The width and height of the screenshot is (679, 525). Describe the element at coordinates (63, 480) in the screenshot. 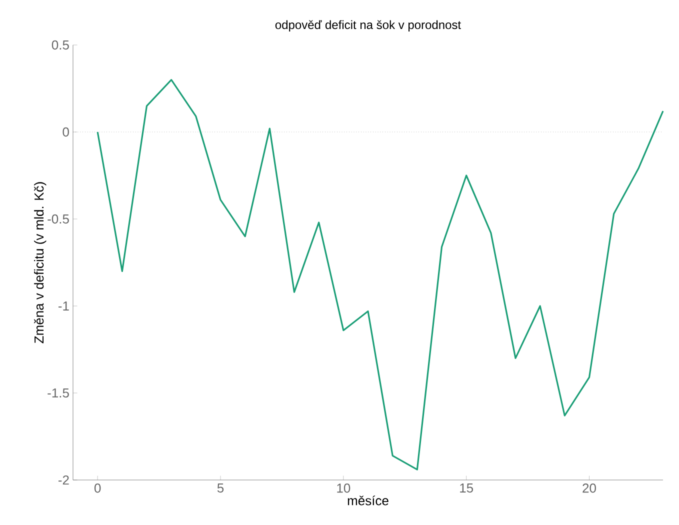

I see `y-tick-label: -2` at that location.